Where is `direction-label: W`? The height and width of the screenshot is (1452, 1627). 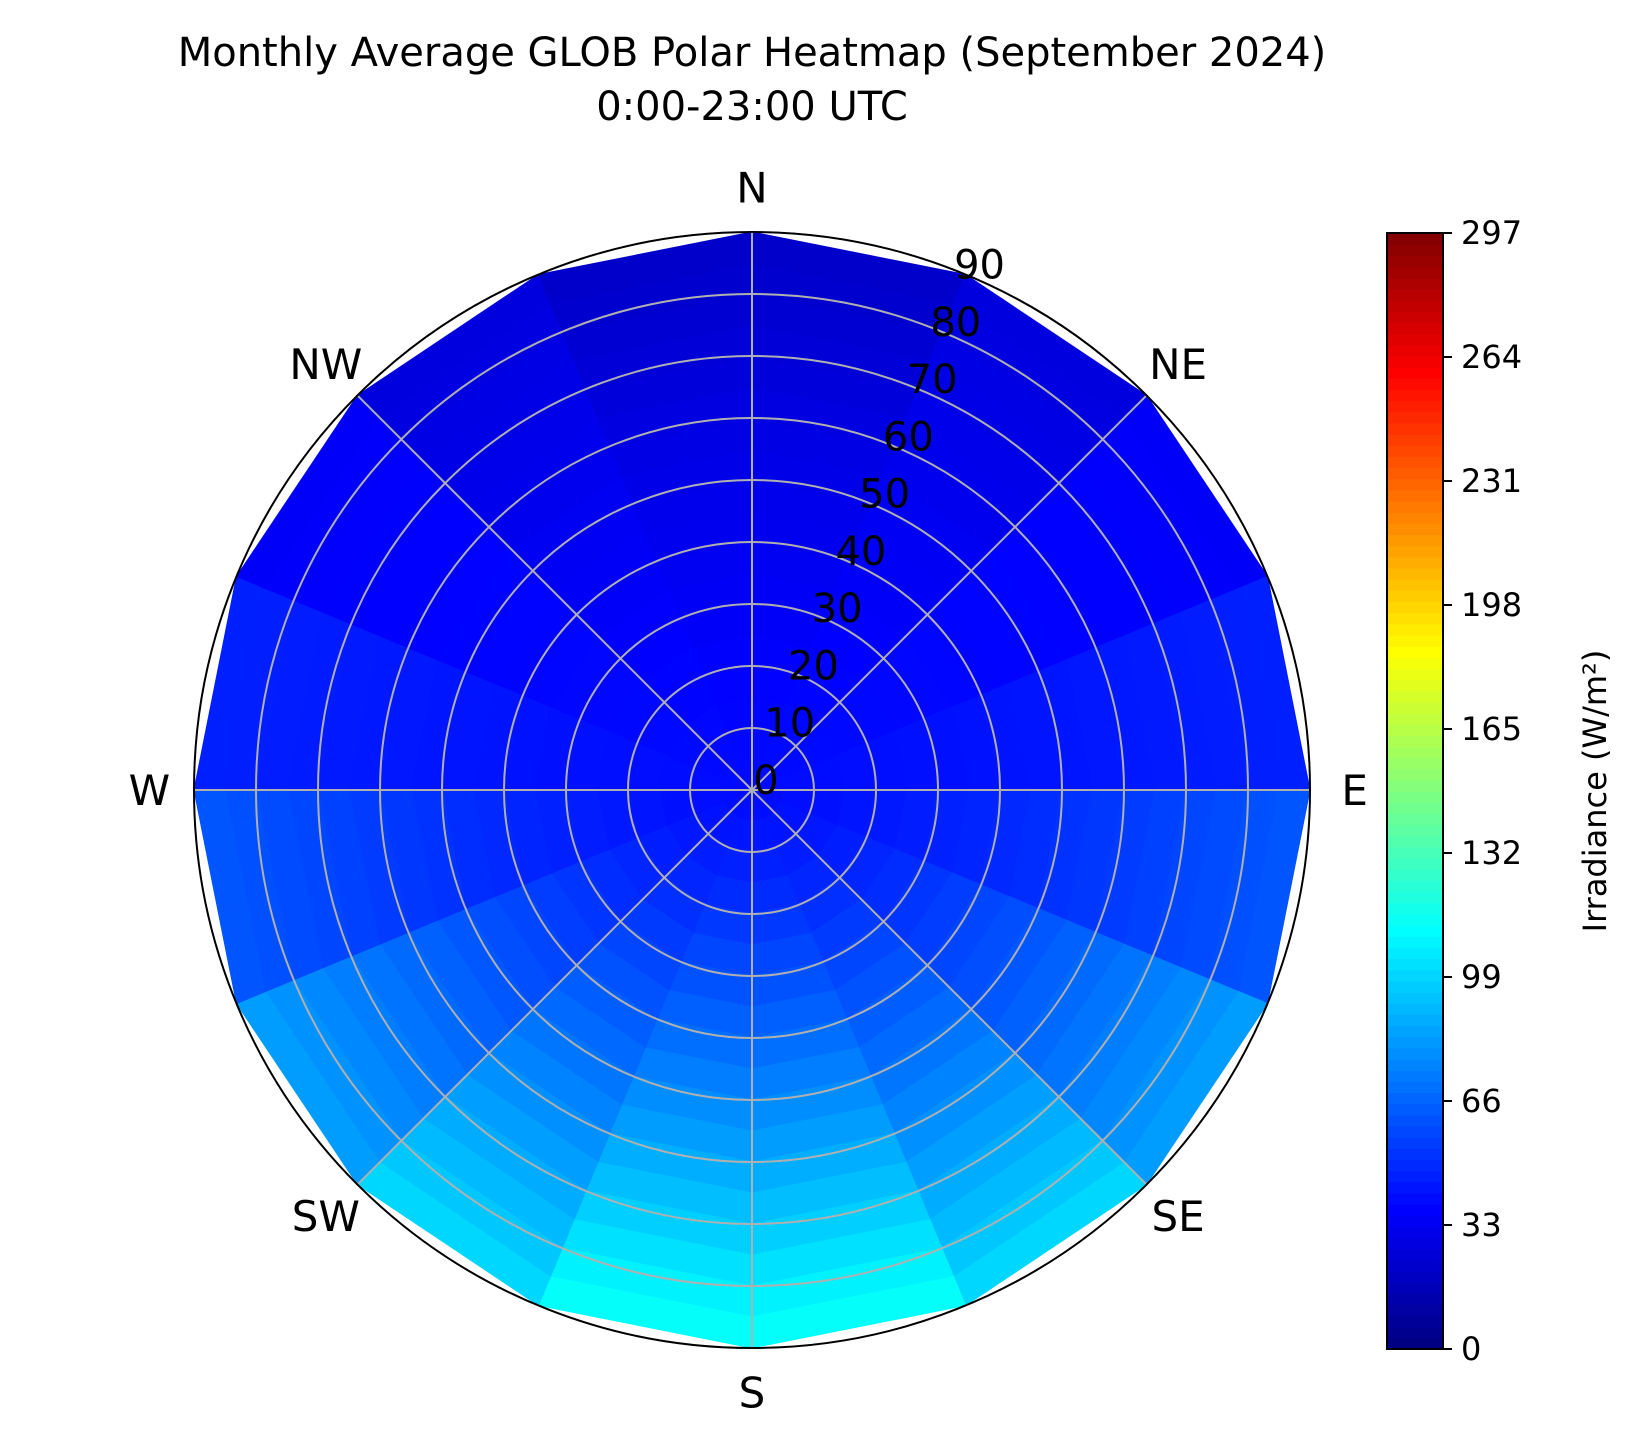
direction-label: W is located at coordinates (150, 790).